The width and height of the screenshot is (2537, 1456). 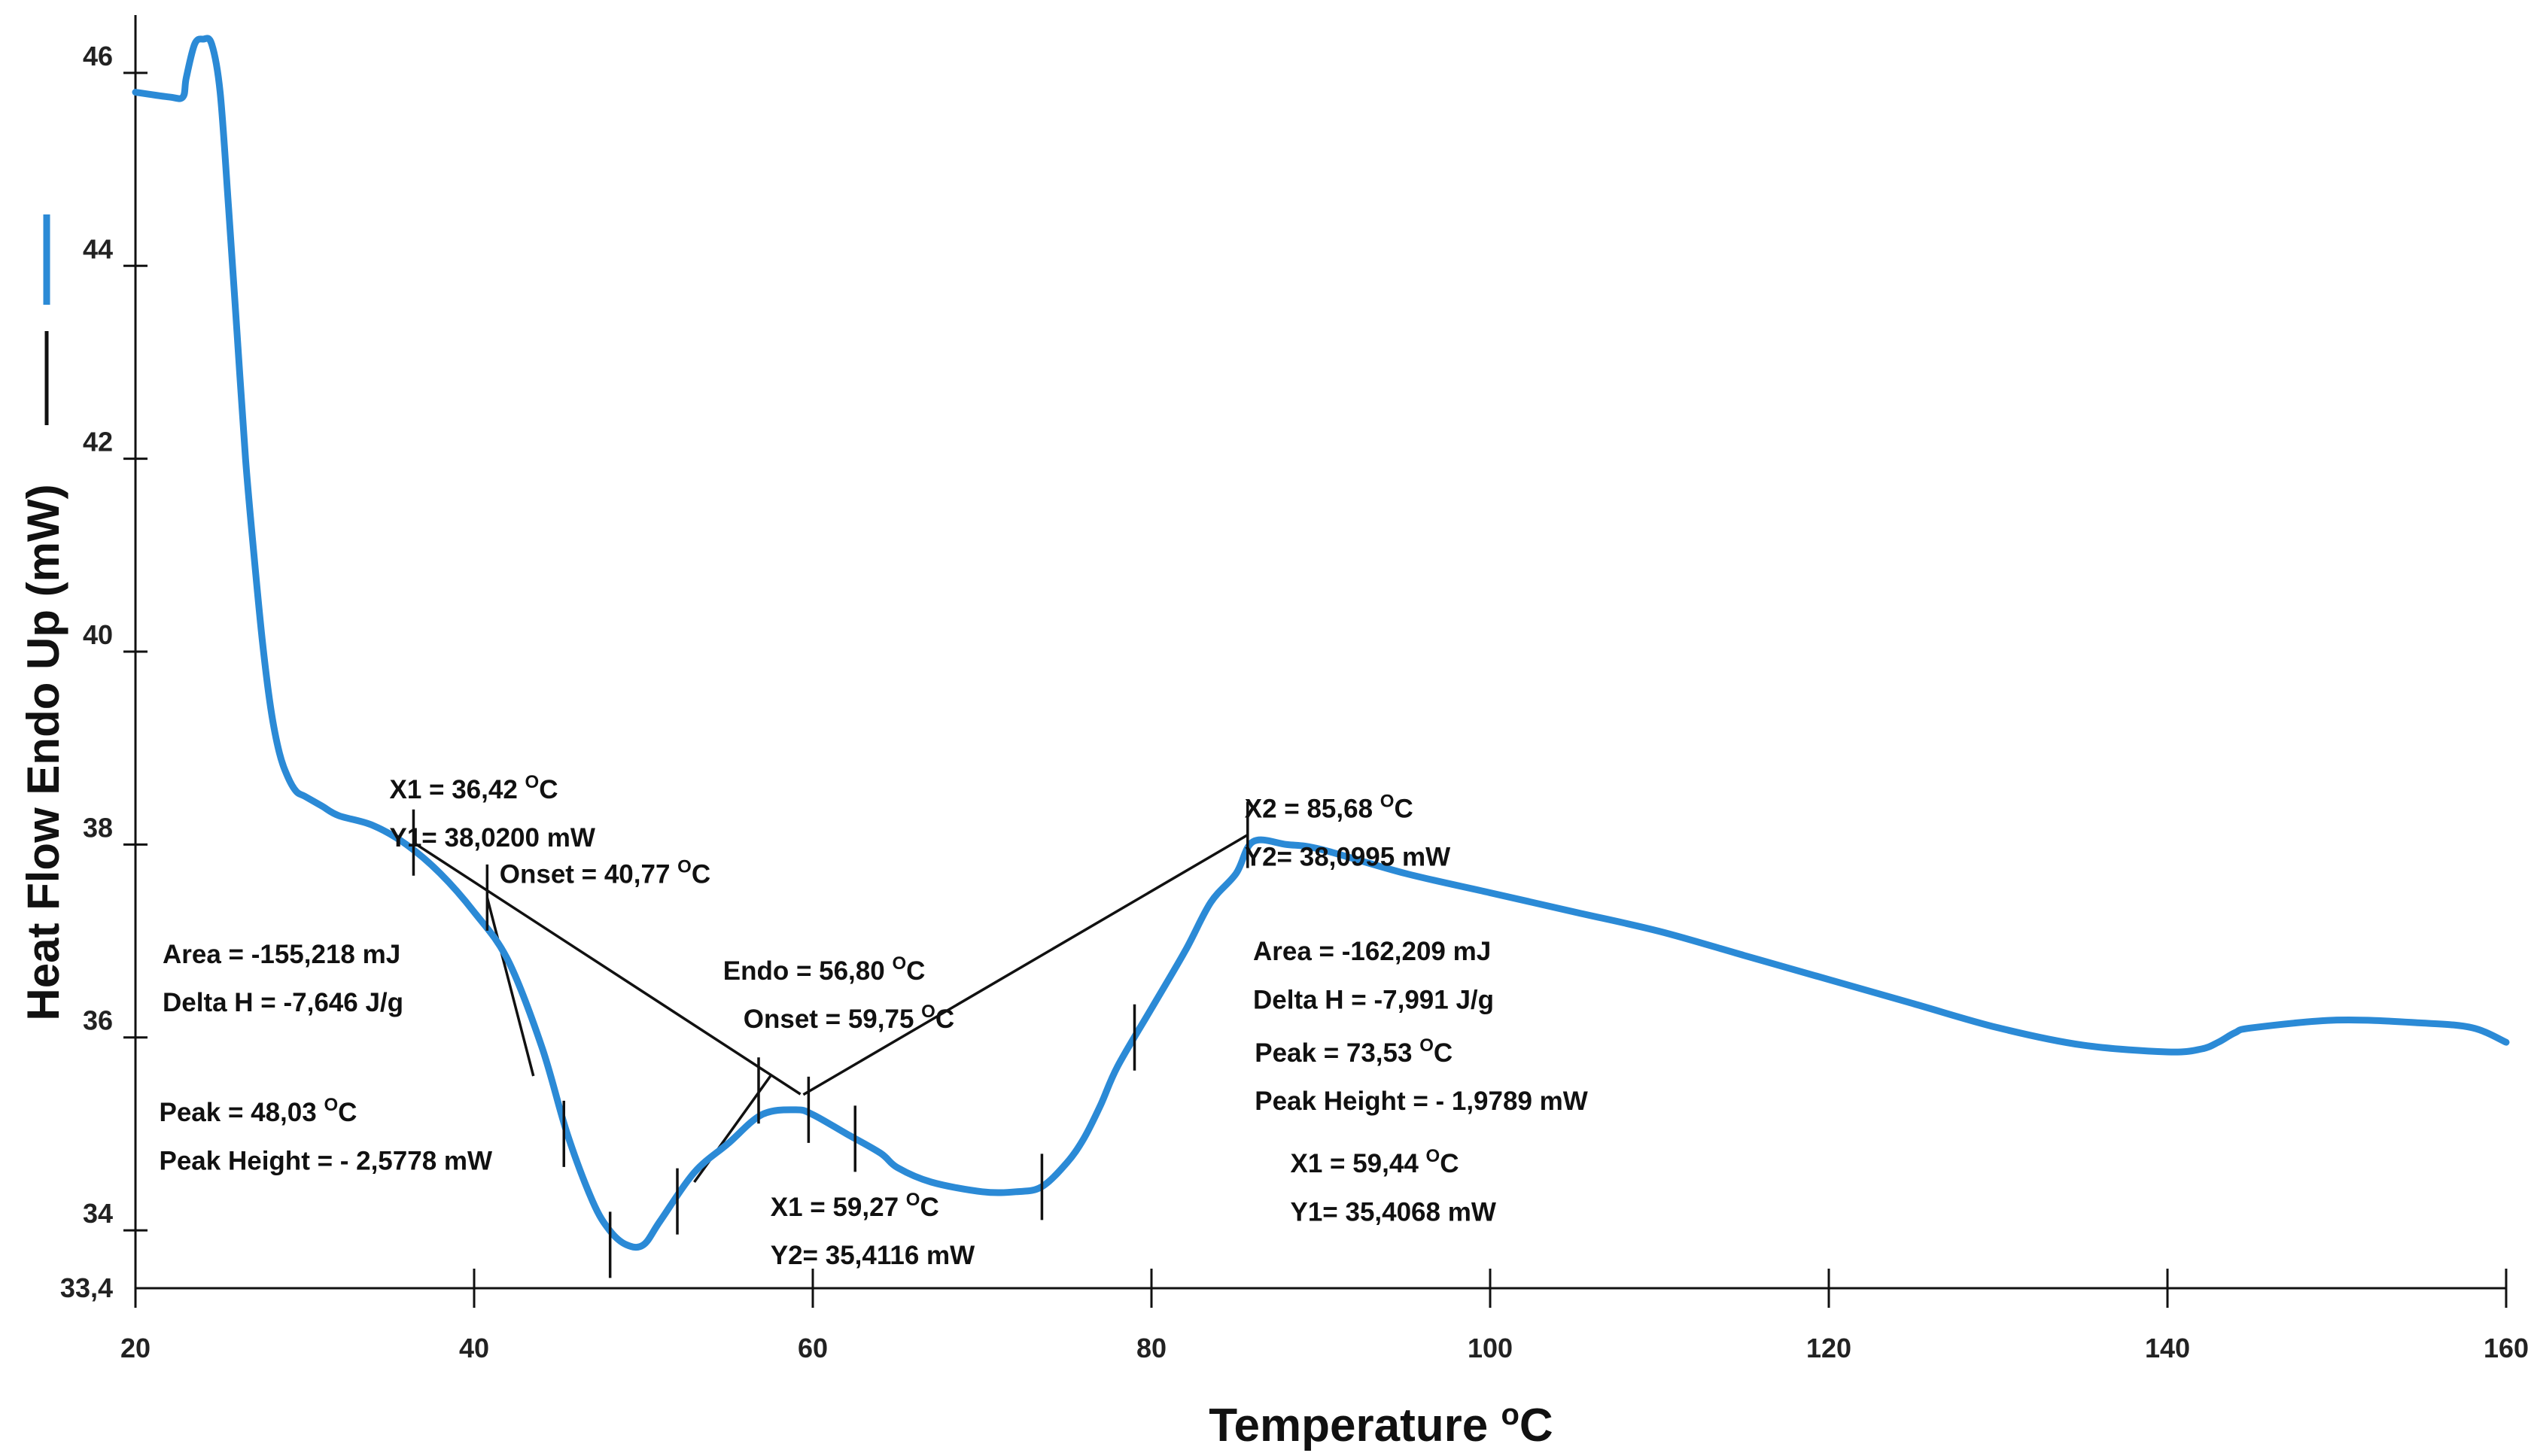 I want to click on area-right-label: Area = -162,209 mJ, so click(x=1372, y=951).